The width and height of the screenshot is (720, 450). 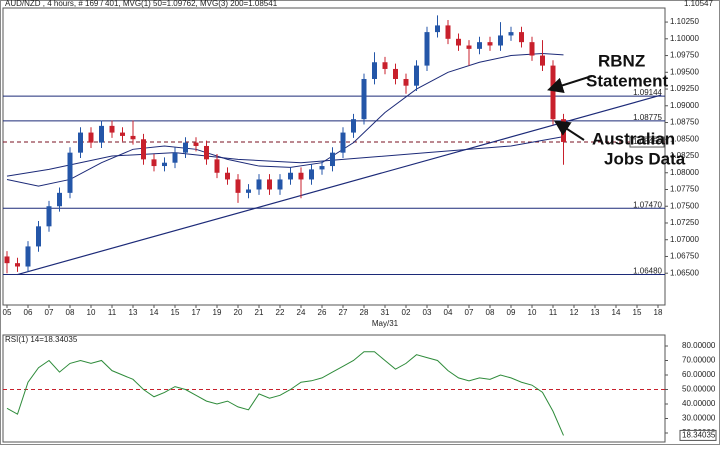 I want to click on y-tick-label: 1.08500, so click(x=684, y=138).